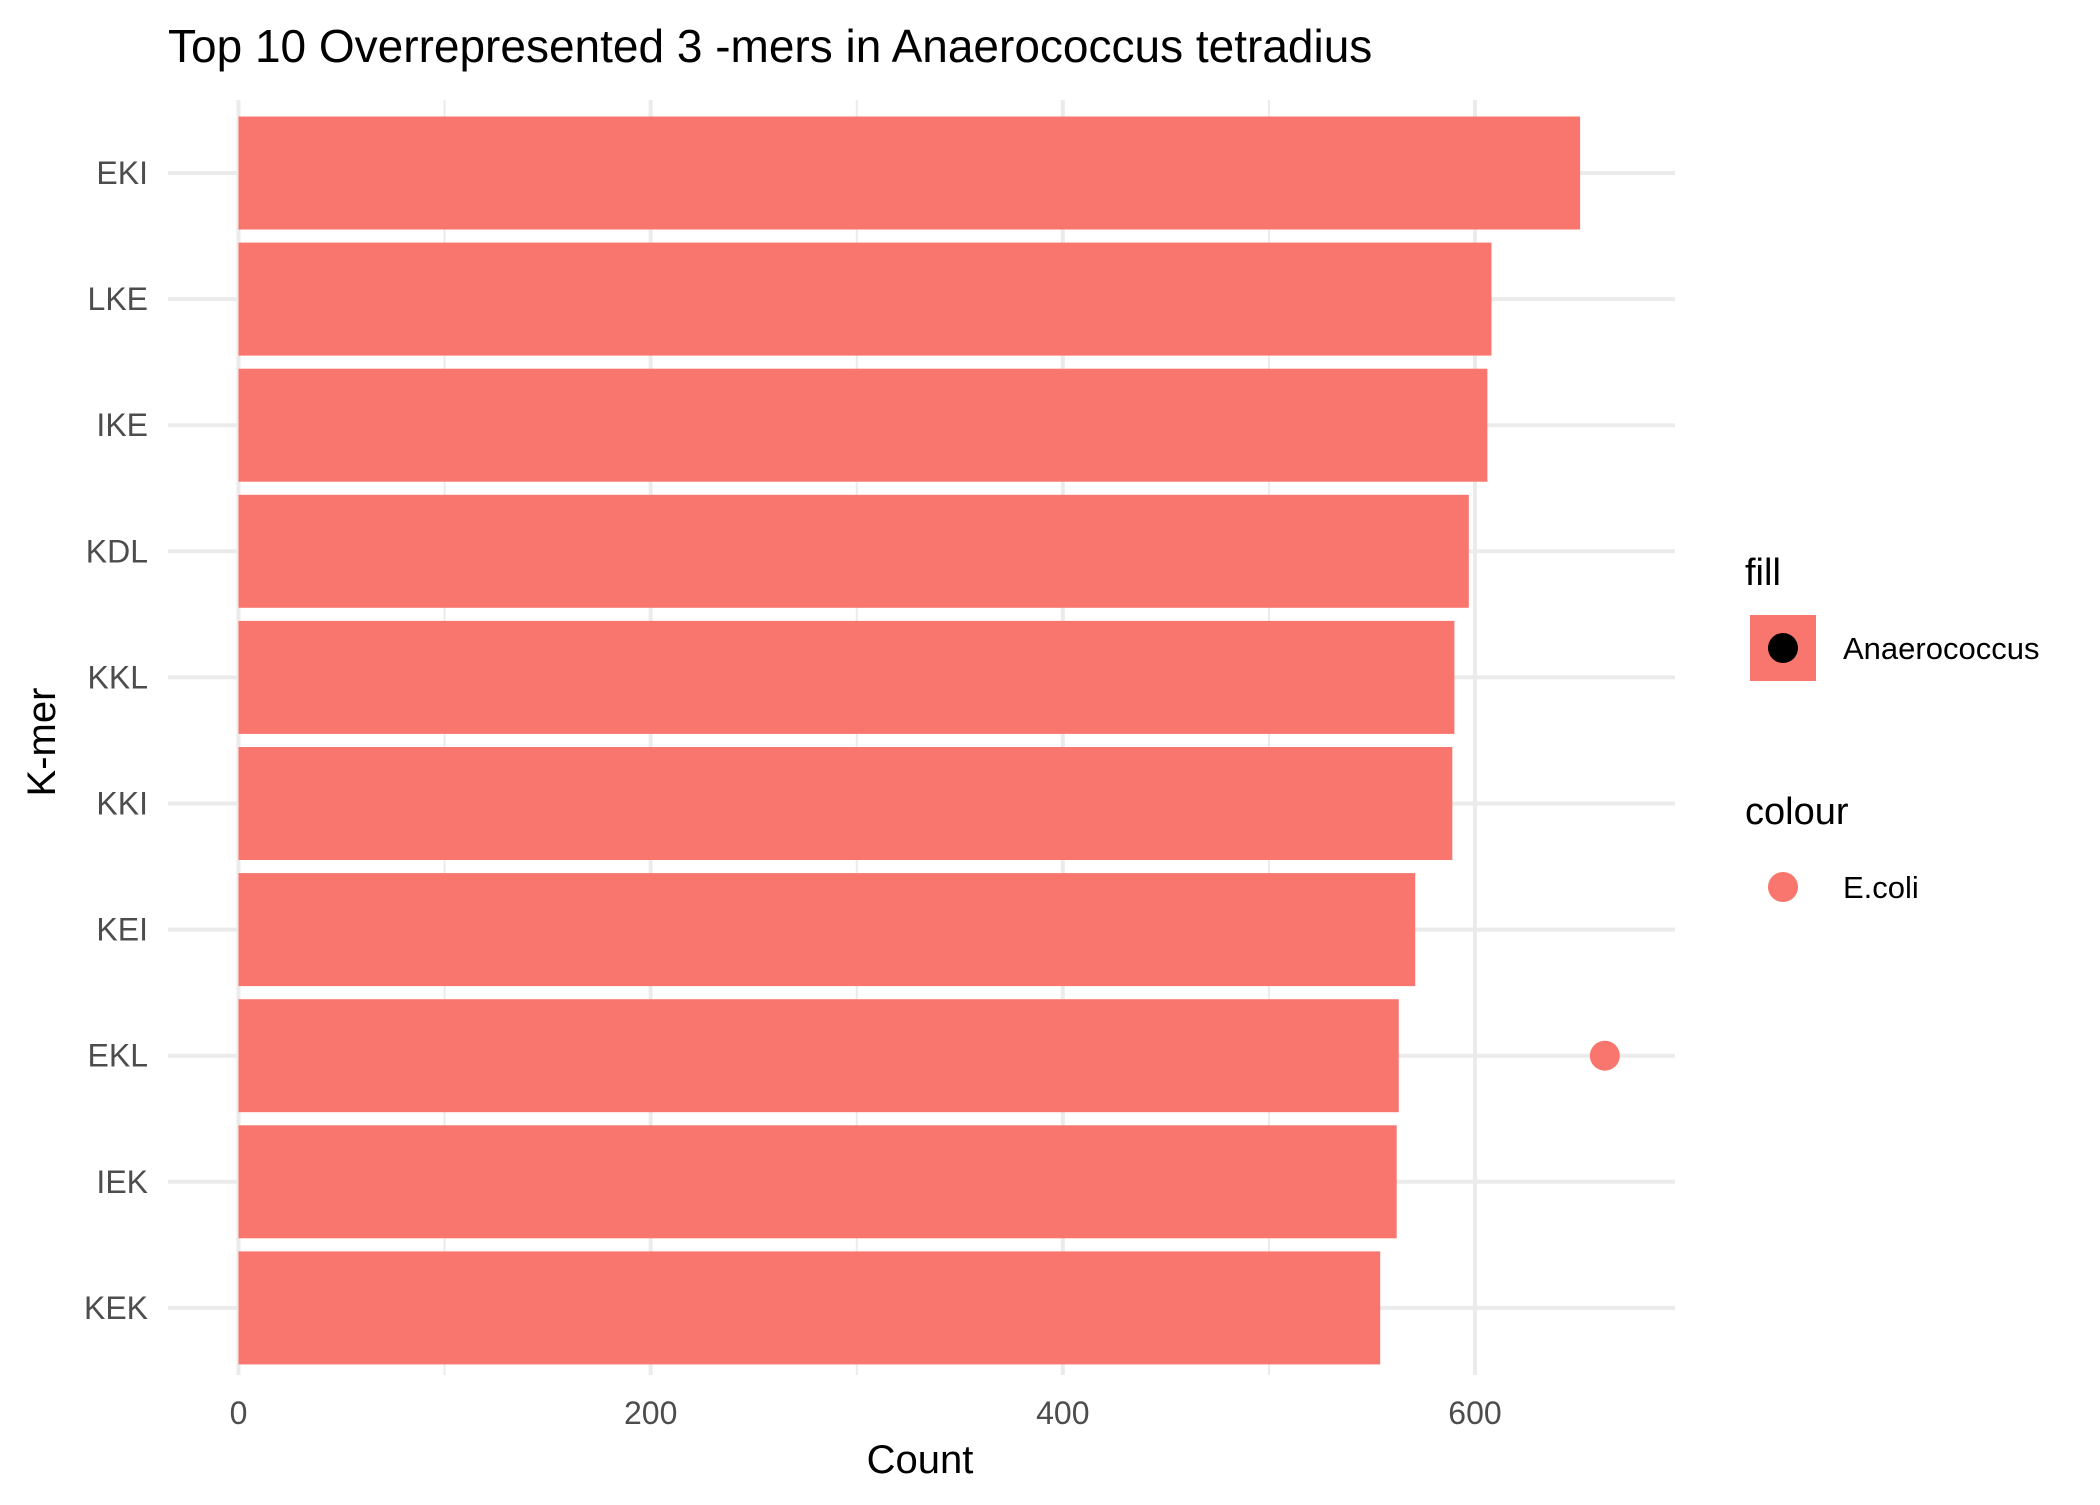 The width and height of the screenshot is (2100, 1505). Describe the element at coordinates (118, 299) in the screenshot. I see `y-tick-label: LKE` at that location.